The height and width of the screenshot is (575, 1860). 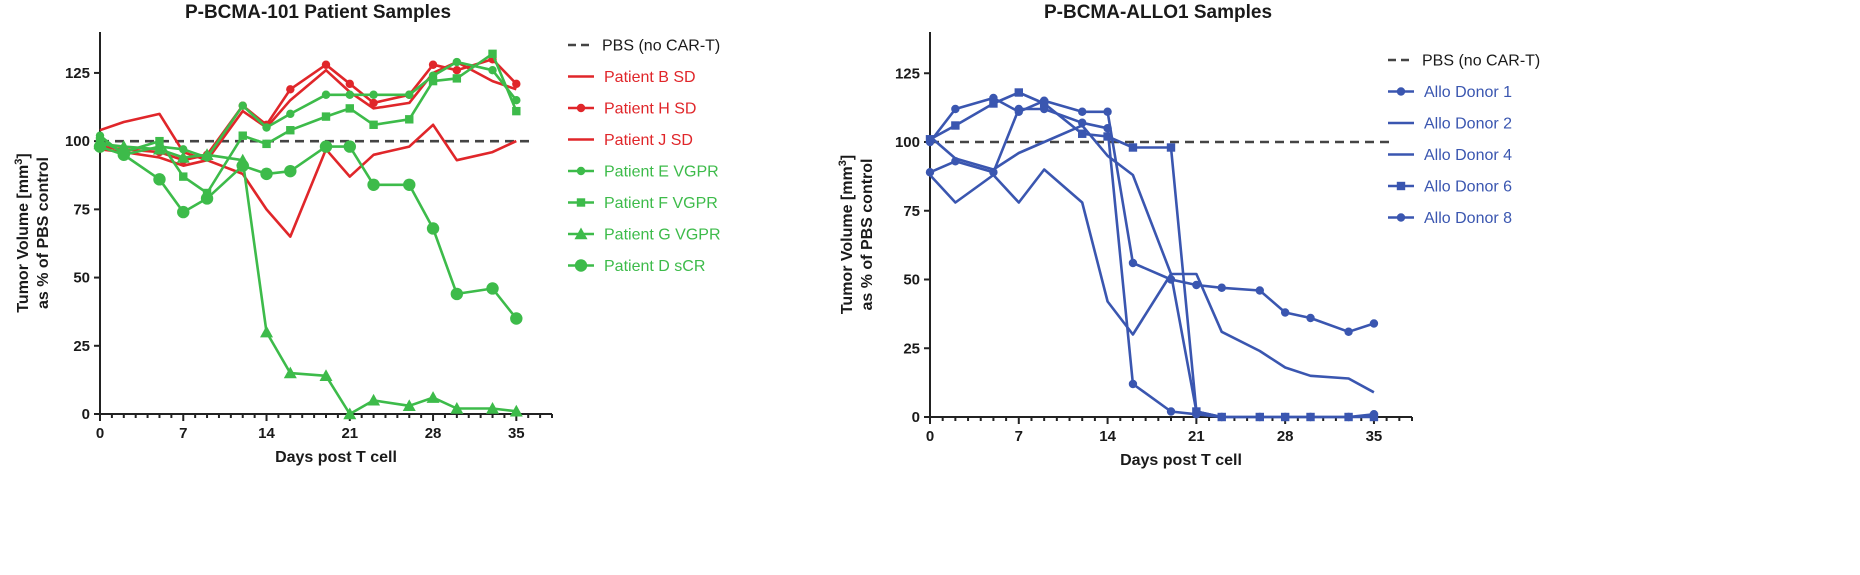 What do you see at coordinates (648, 140) in the screenshot?
I see `legend-label: Patient J SD` at bounding box center [648, 140].